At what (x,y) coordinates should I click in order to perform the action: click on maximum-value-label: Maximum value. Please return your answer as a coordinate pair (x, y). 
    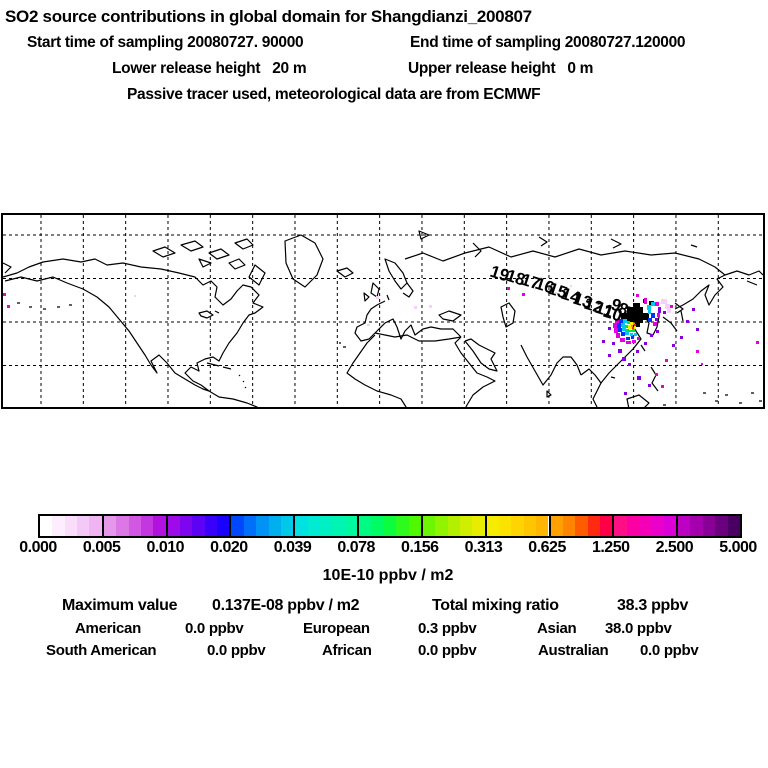
    Looking at the image, I should click on (120, 605).